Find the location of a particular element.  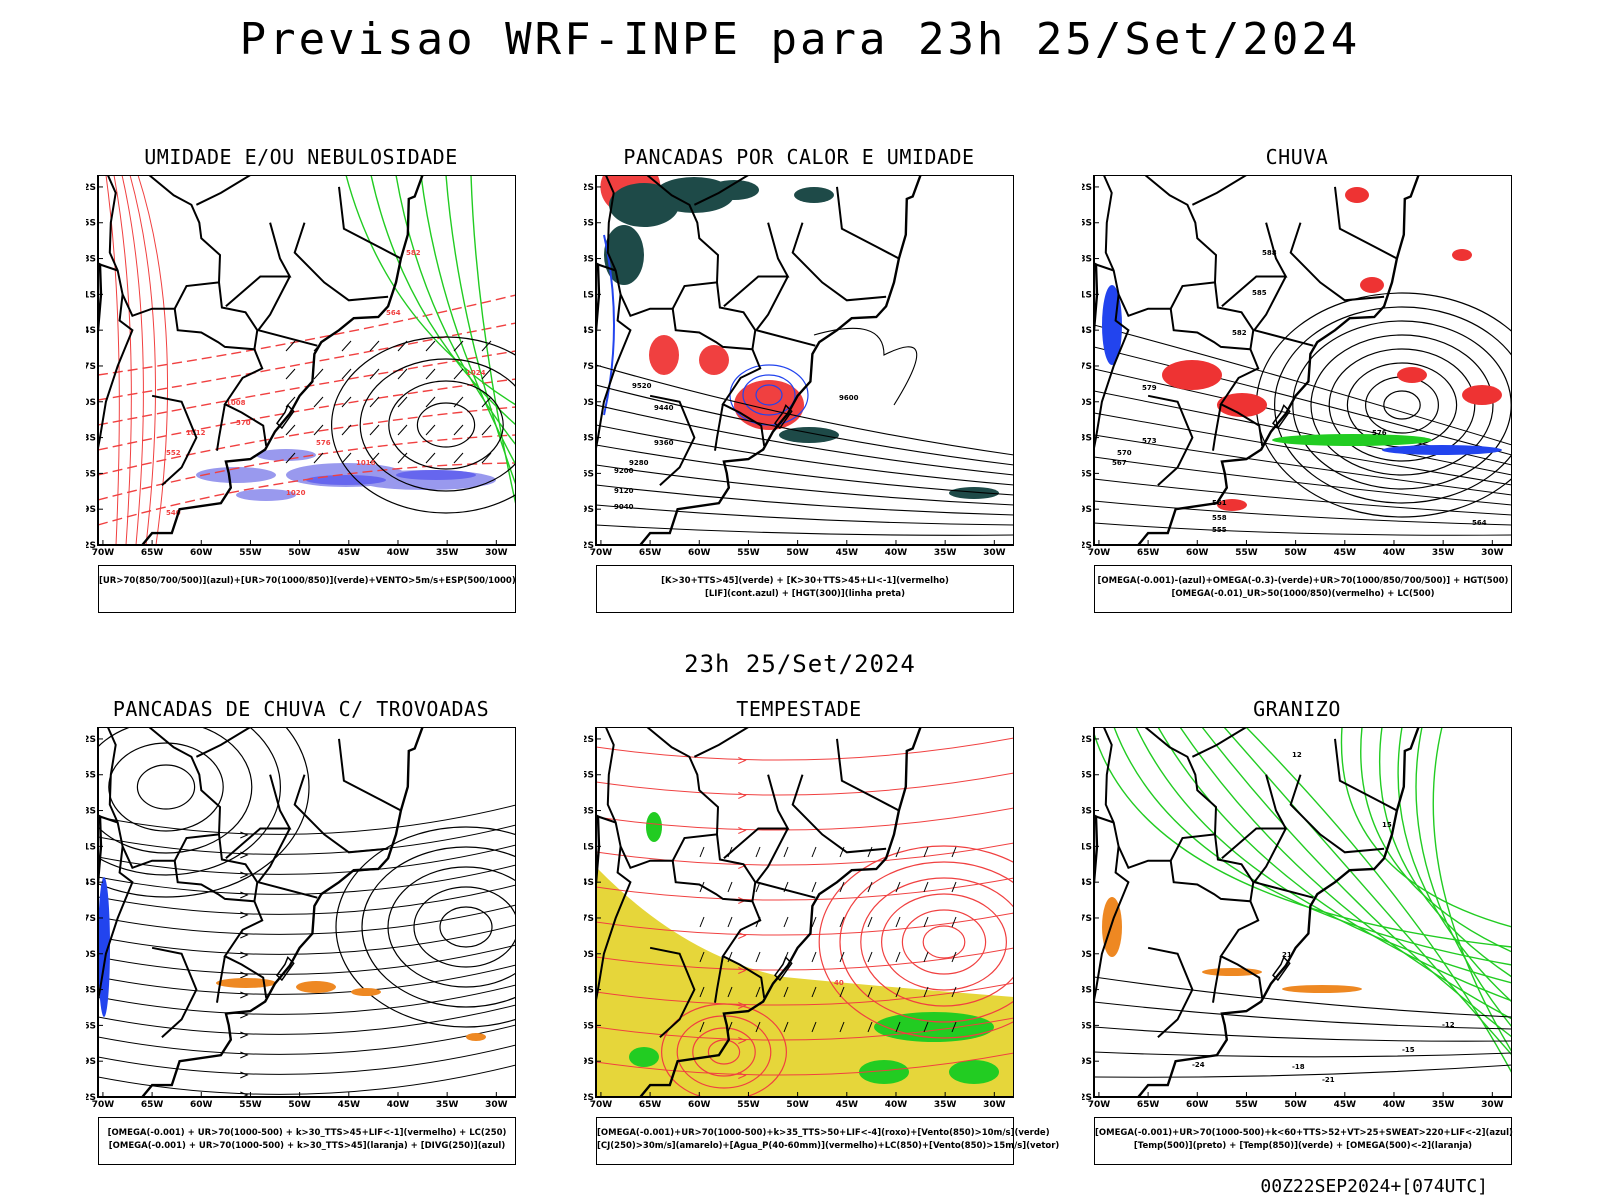

contour-label: 9360 is located at coordinates (664, 443).